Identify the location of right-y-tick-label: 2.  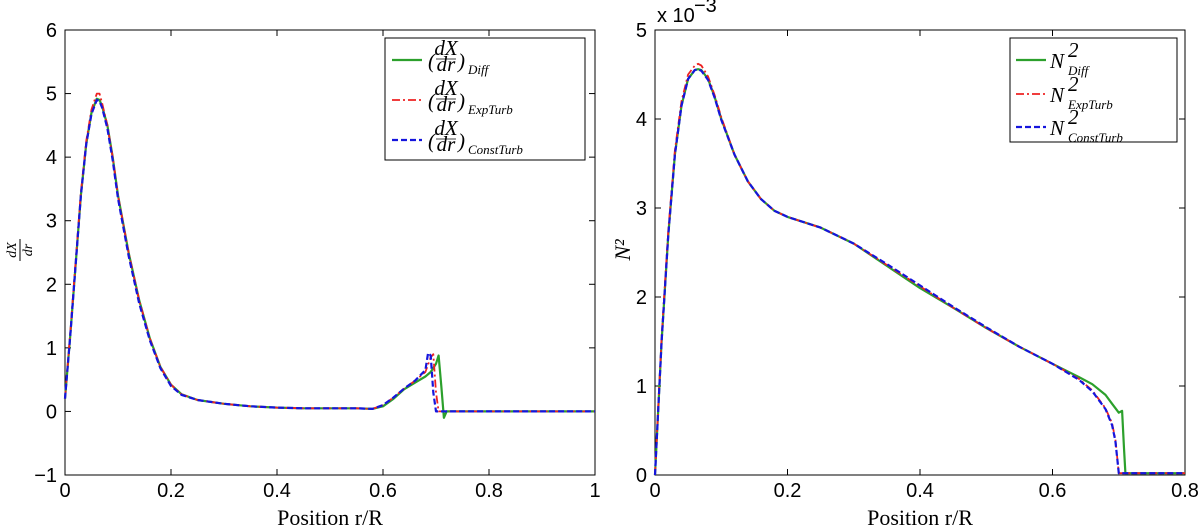
(641, 298).